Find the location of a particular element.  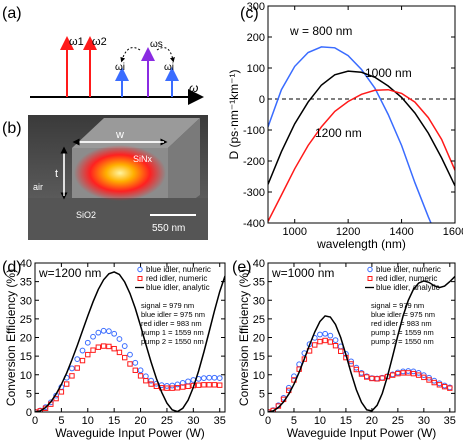

air-label: air is located at coordinates (38, 187).